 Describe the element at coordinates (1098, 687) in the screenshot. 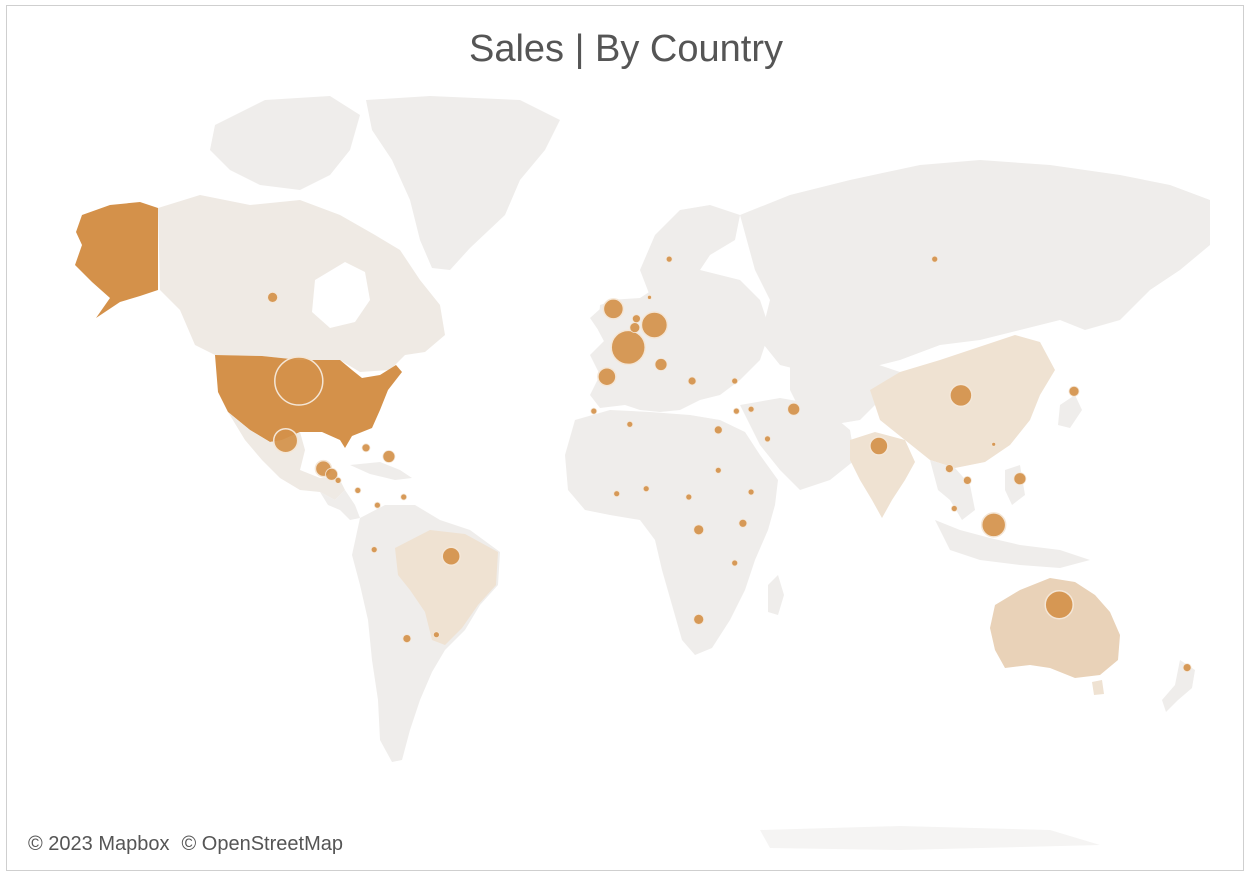

I see `land-tasmania` at that location.